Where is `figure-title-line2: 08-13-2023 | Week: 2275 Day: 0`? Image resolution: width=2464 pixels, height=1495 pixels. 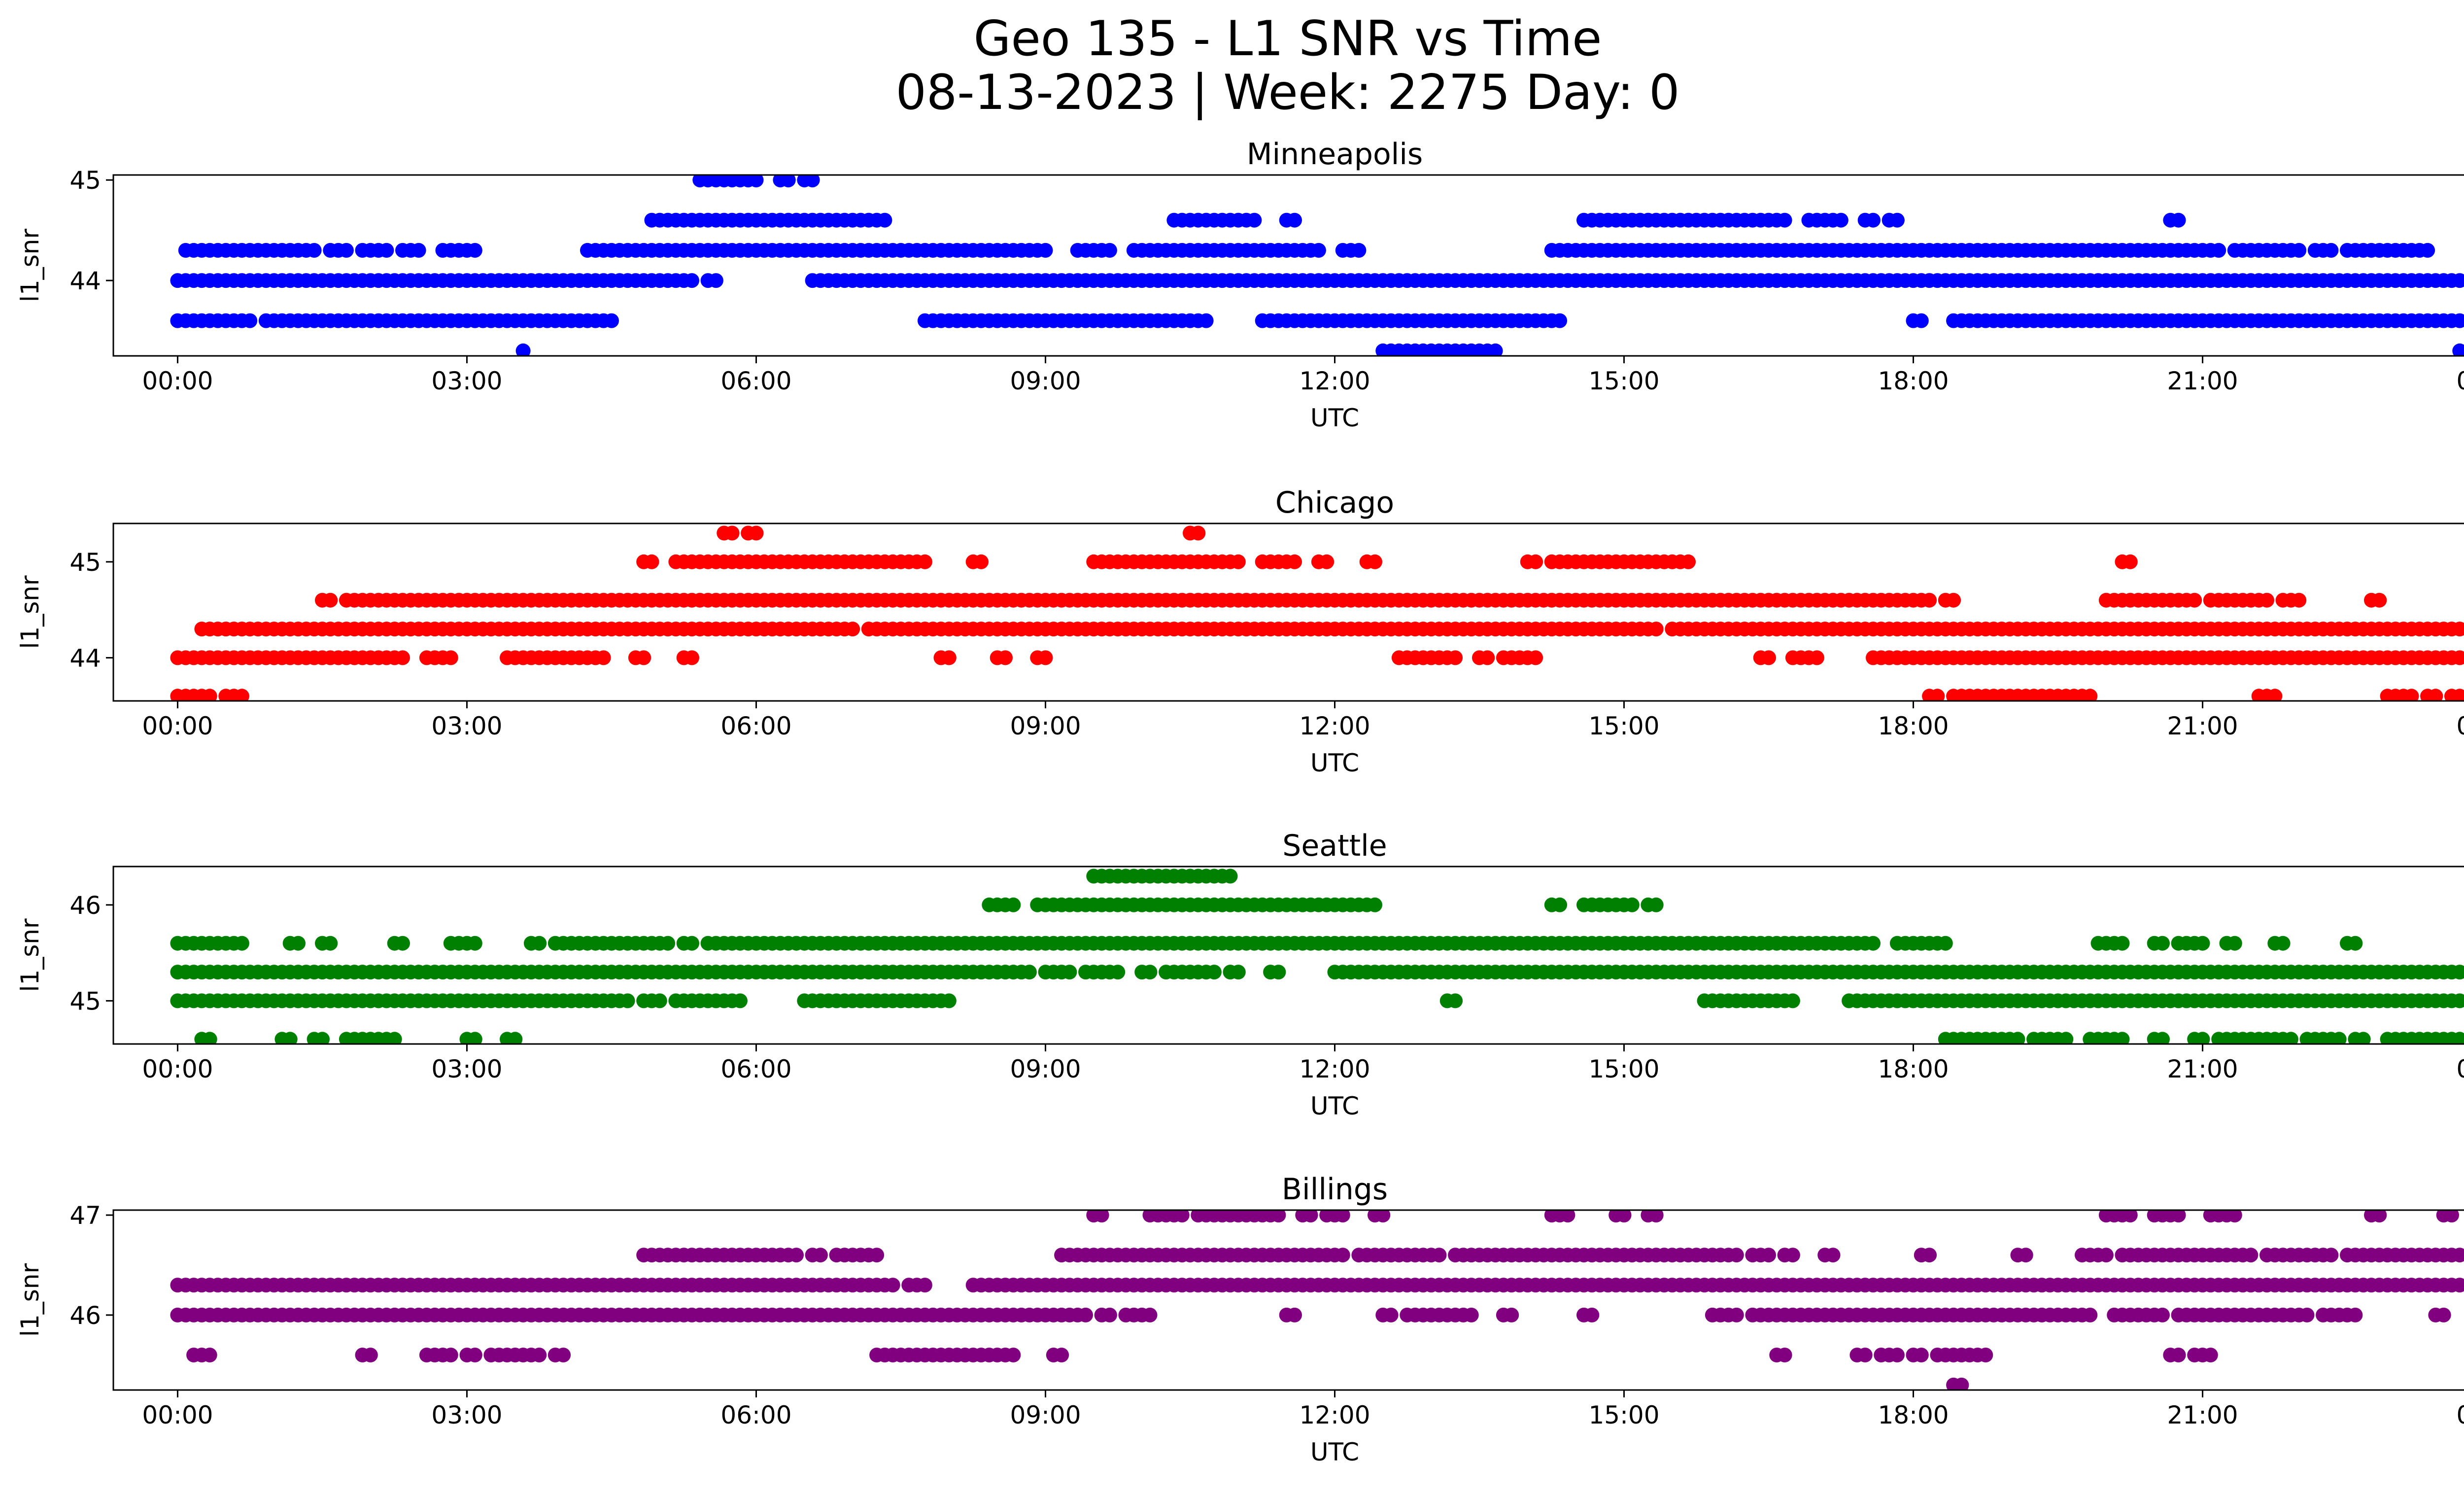 figure-title-line2: 08-13-2023 | Week: 2275 Day: 0 is located at coordinates (1287, 93).